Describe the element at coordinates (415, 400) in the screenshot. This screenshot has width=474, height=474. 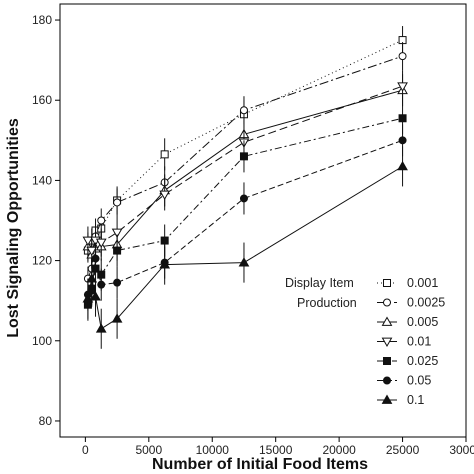
I see `legend-label: 0.1` at that location.